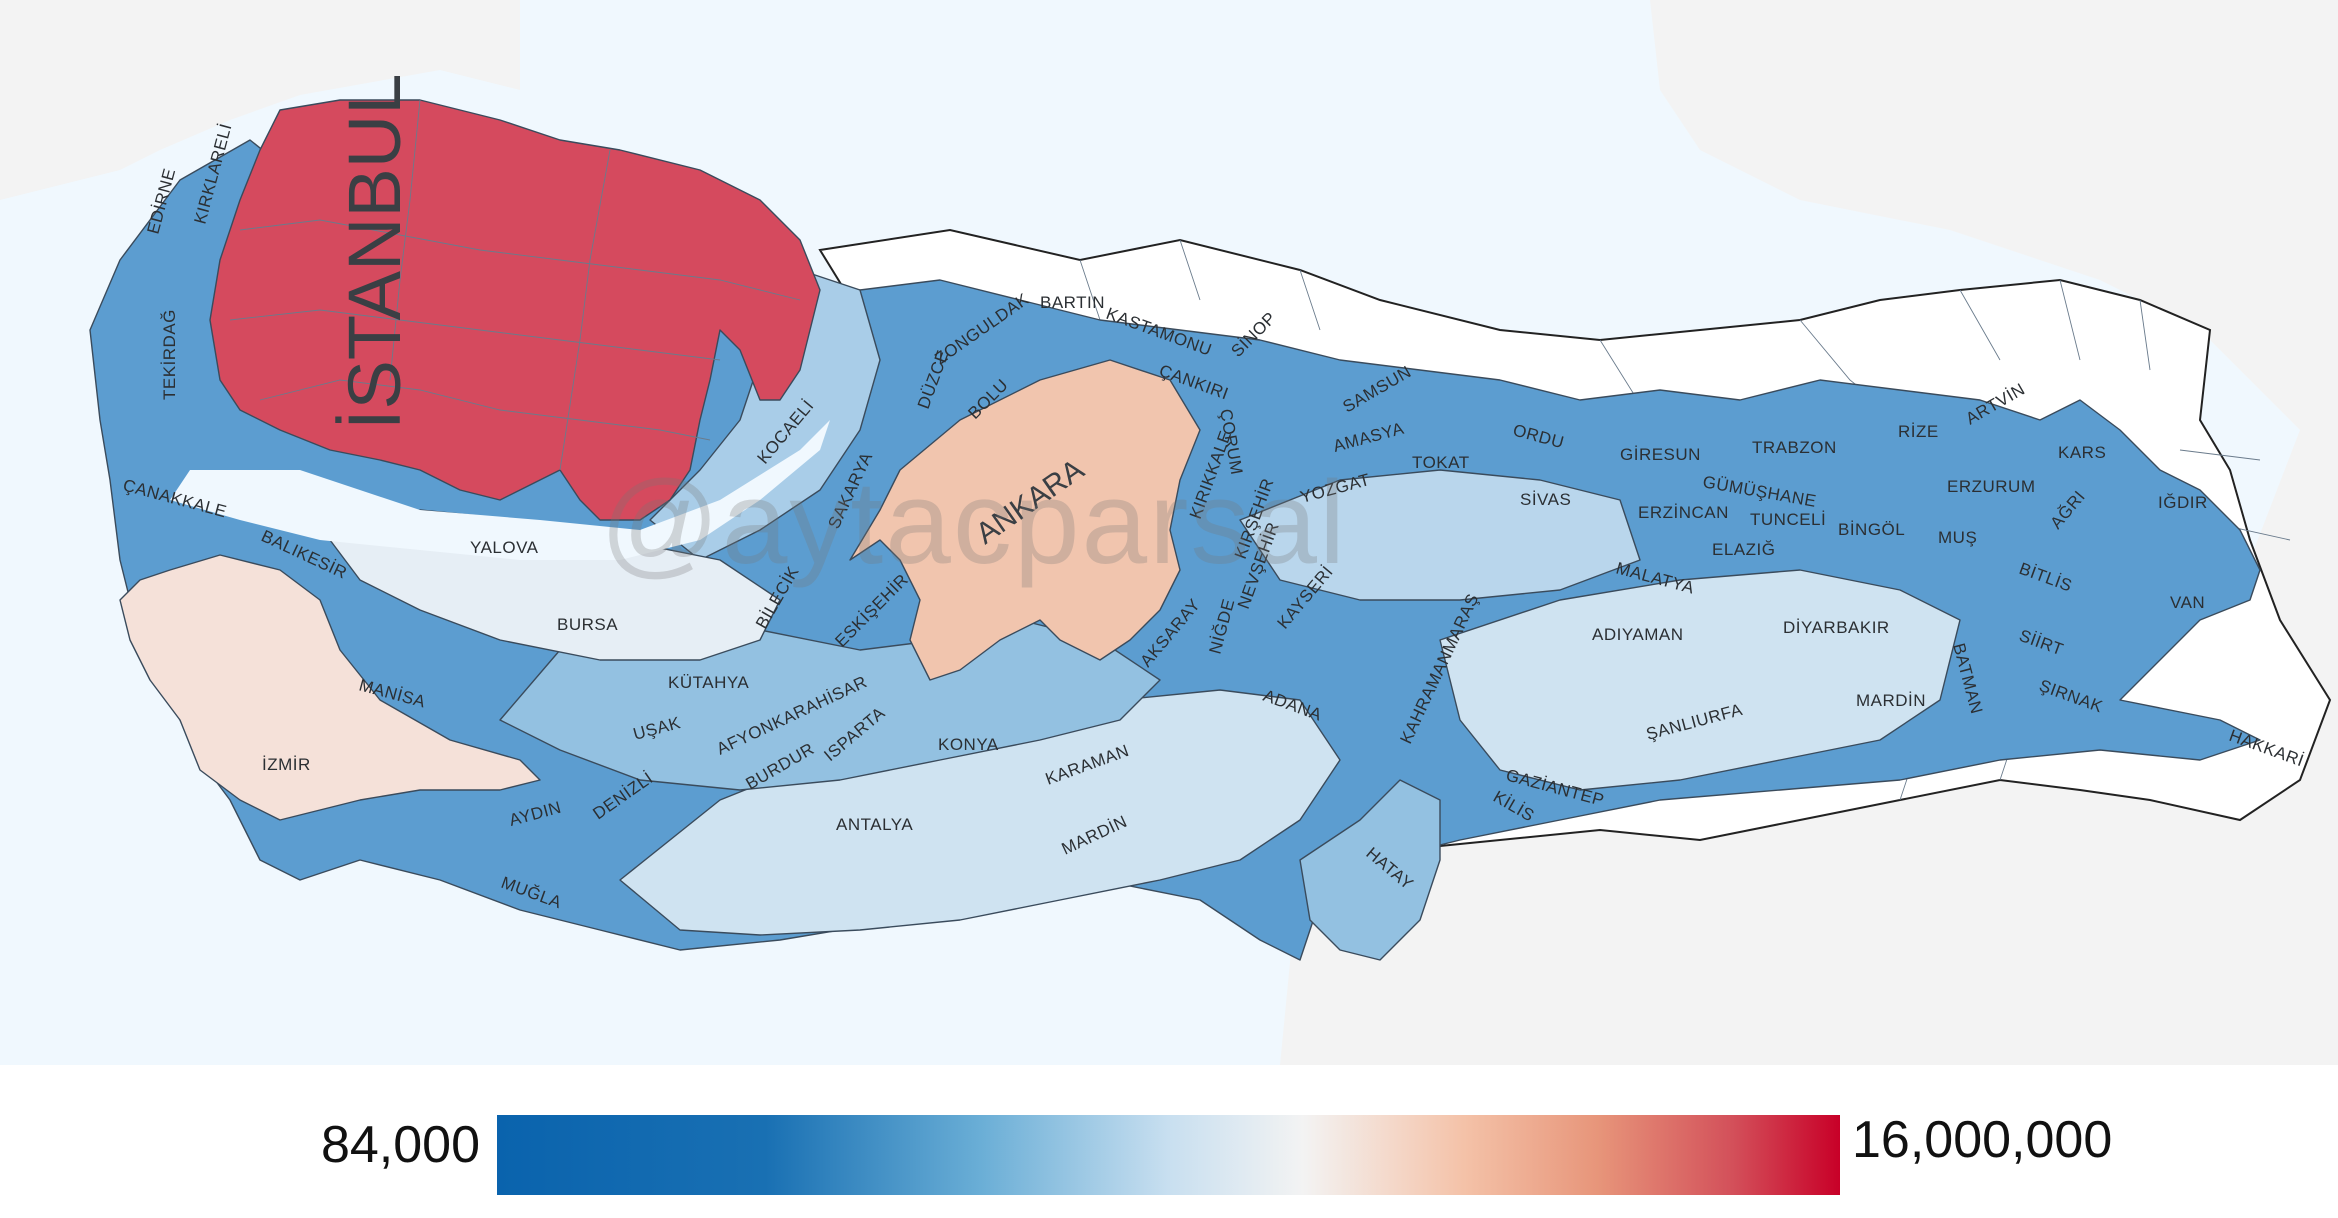  I want to click on region-light-north, so click(765, 415).